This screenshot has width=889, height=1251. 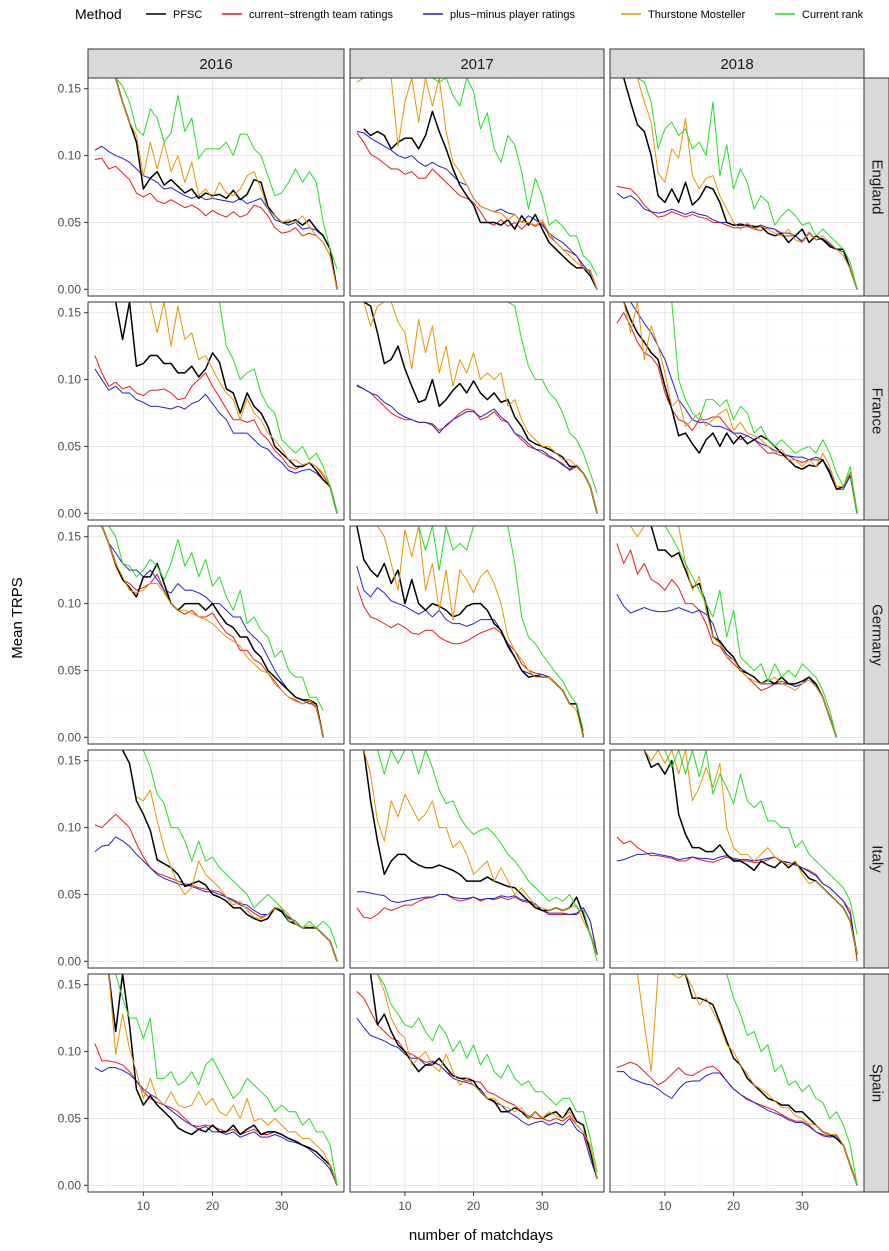 I want to click on row-strip-Italy, so click(x=876, y=859).